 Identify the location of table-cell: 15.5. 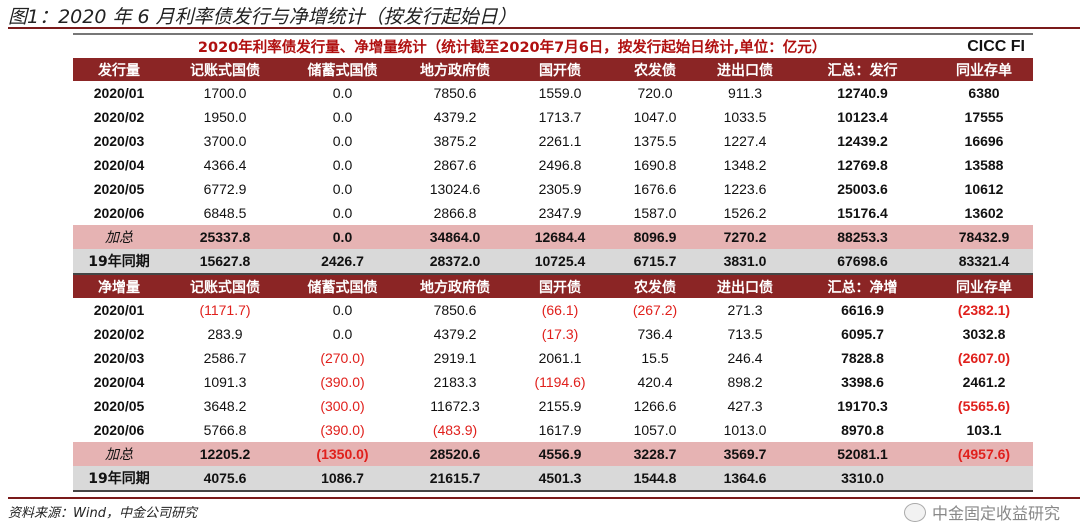
(655, 358).